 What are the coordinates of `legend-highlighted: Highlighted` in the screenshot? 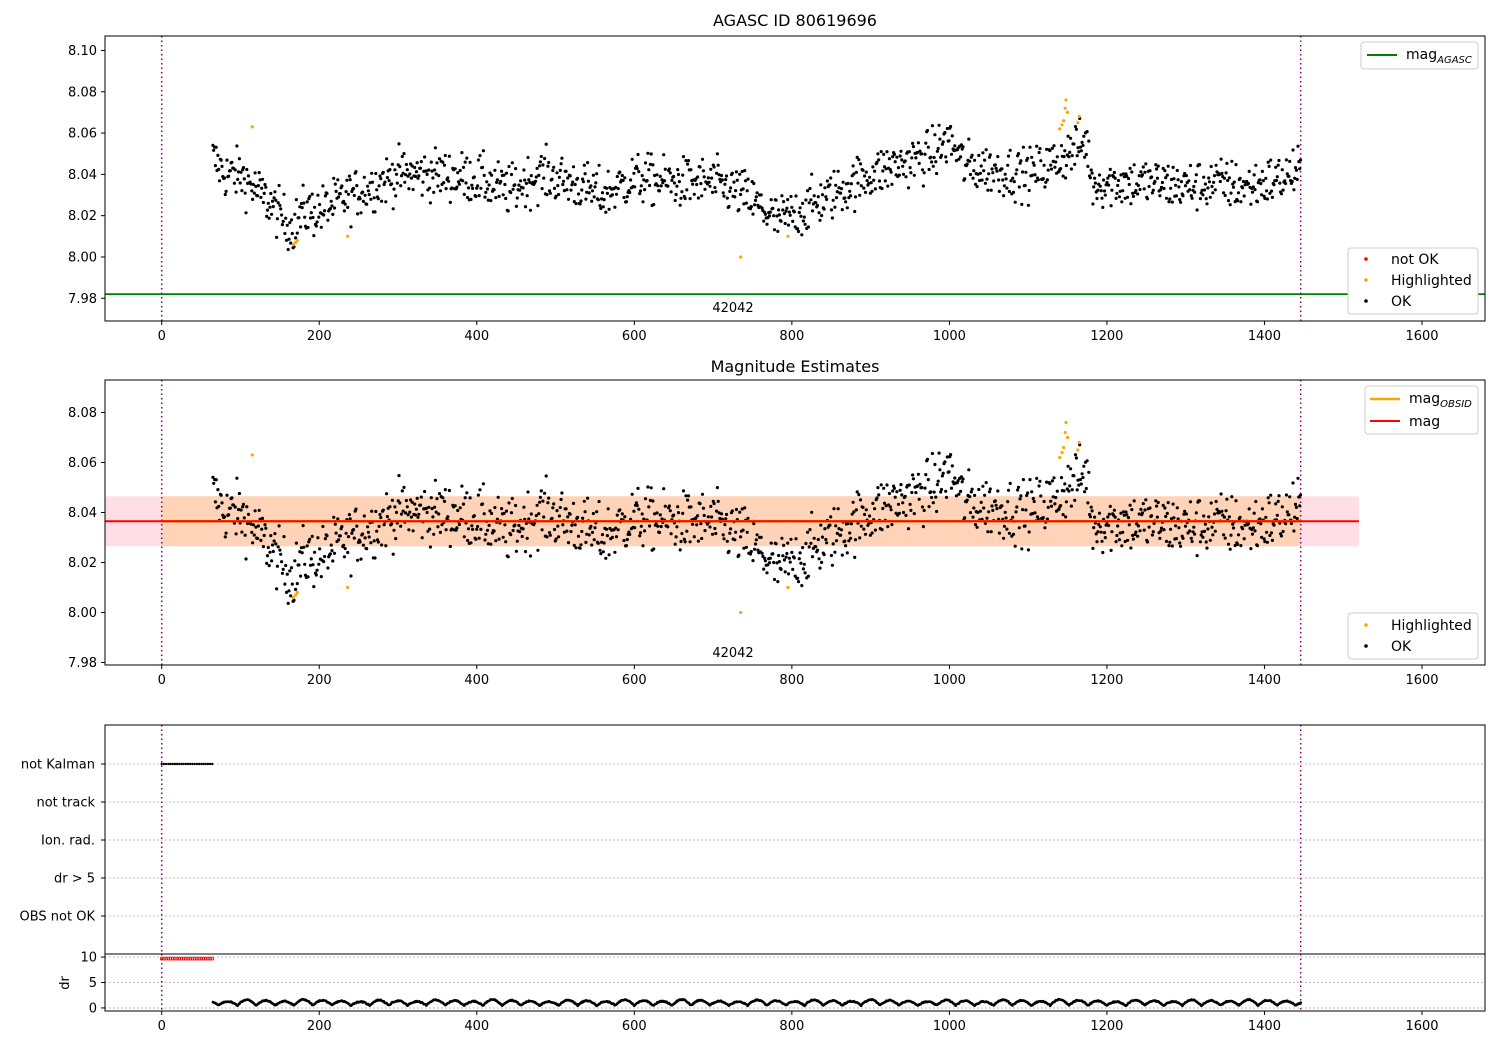 It's located at (1431, 281).